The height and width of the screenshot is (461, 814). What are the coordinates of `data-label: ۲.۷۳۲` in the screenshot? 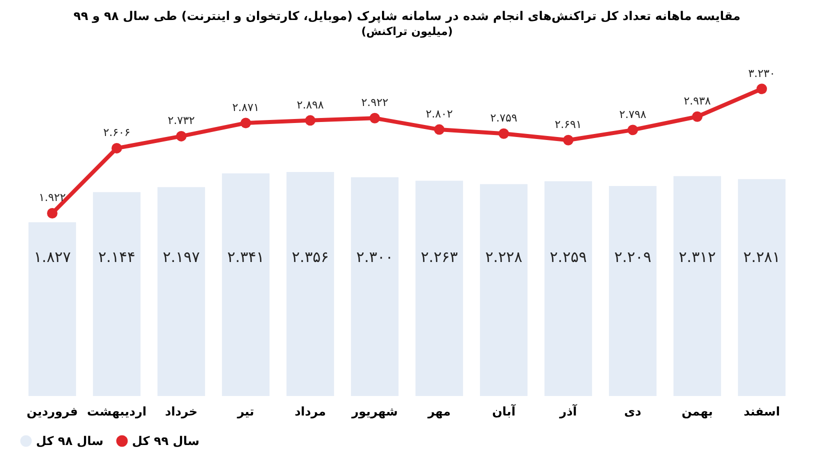 It's located at (181, 121).